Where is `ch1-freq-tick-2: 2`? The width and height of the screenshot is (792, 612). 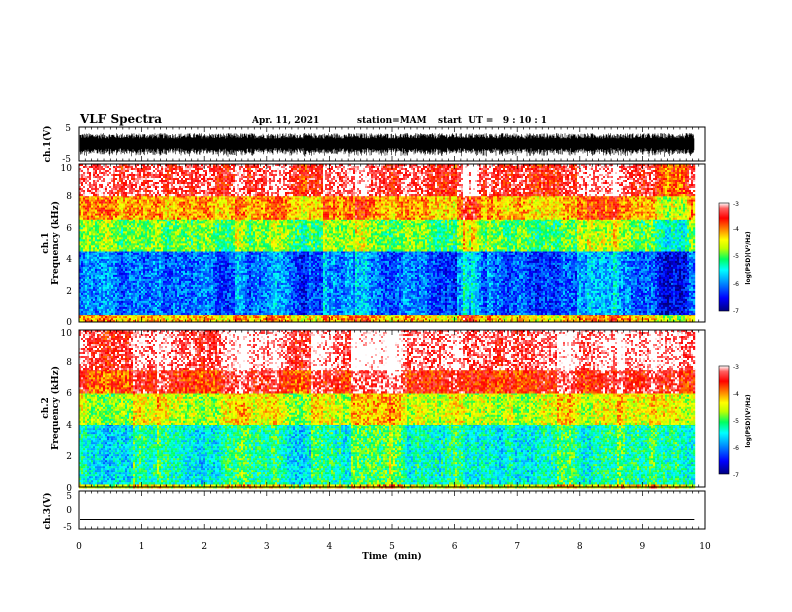 ch1-freq-tick-2: 2 is located at coordinates (69, 292).